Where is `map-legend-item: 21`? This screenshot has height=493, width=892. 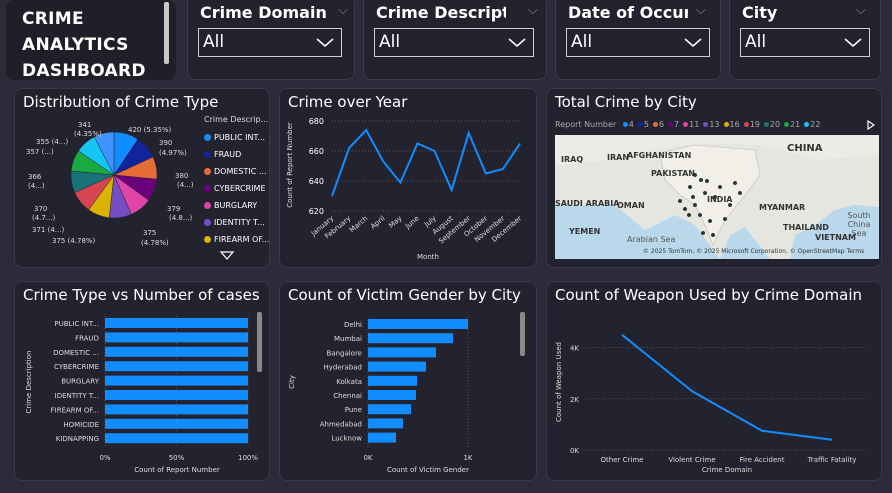 map-legend-item: 21 is located at coordinates (792, 124).